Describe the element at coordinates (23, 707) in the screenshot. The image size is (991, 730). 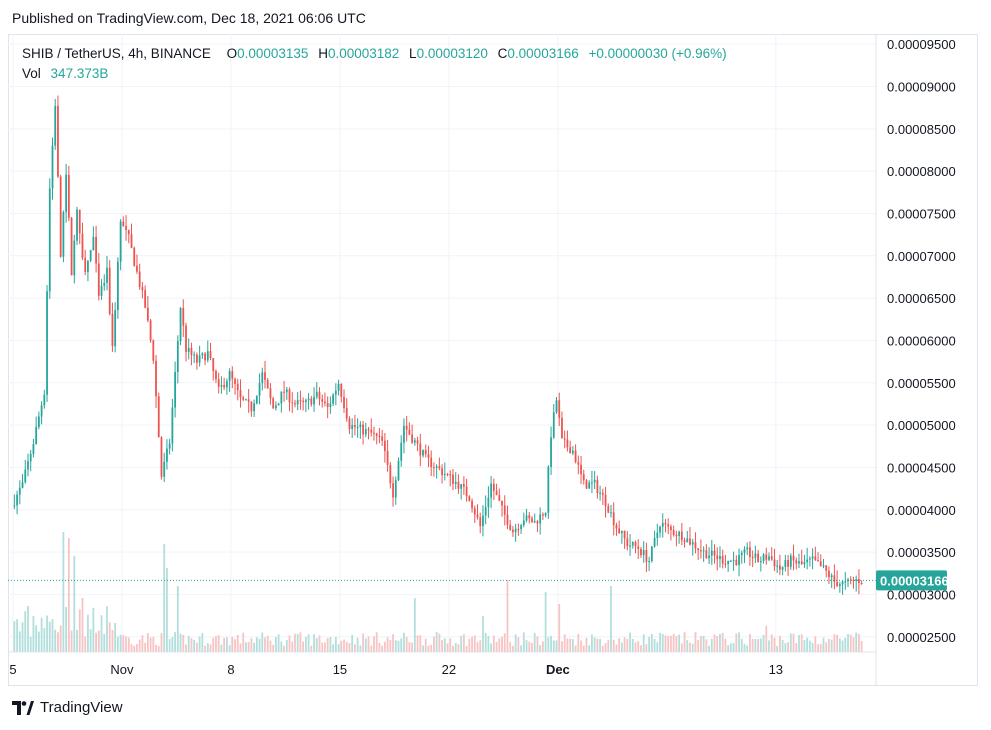
I see `tradingview-logo-icon` at that location.